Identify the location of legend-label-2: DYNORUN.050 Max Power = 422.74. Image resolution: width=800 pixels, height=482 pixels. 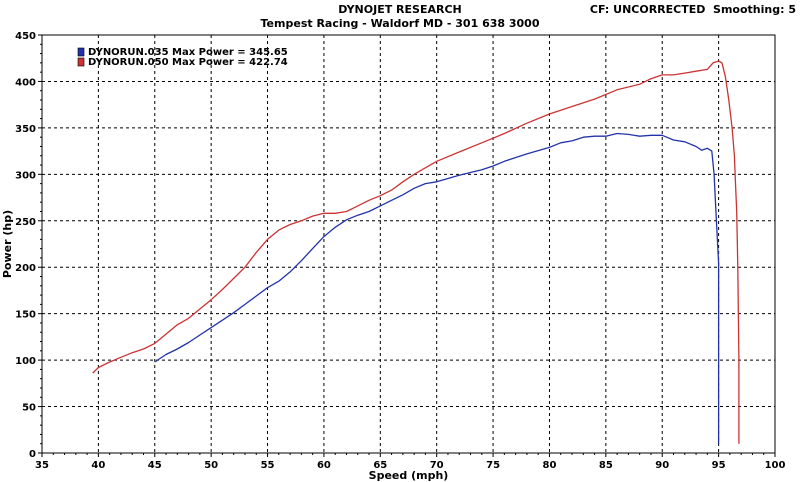
(188, 62).